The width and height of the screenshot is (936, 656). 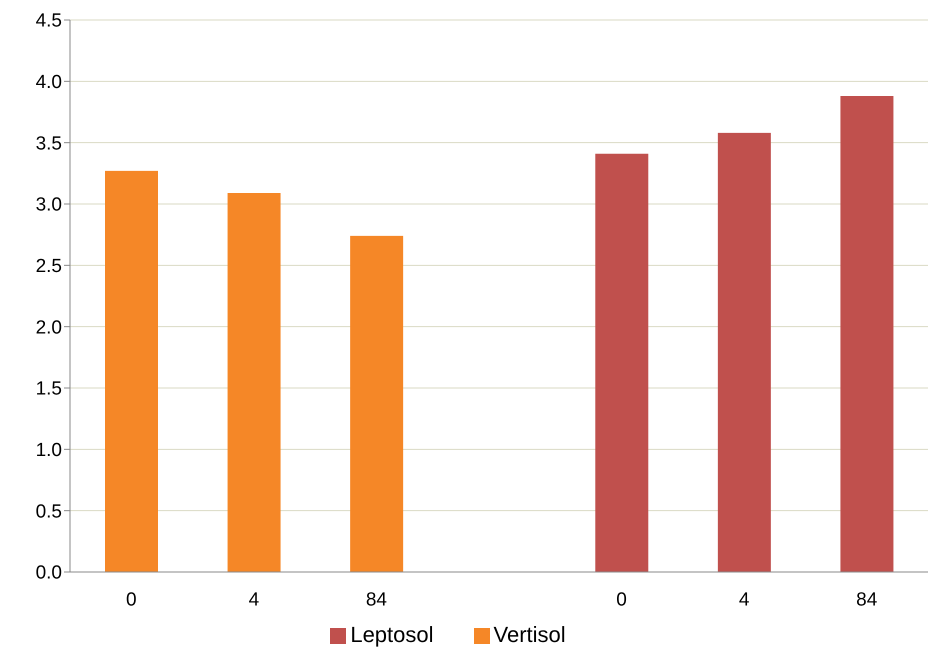 What do you see at coordinates (49, 143) in the screenshot?
I see `y-tick-label: 3.5` at bounding box center [49, 143].